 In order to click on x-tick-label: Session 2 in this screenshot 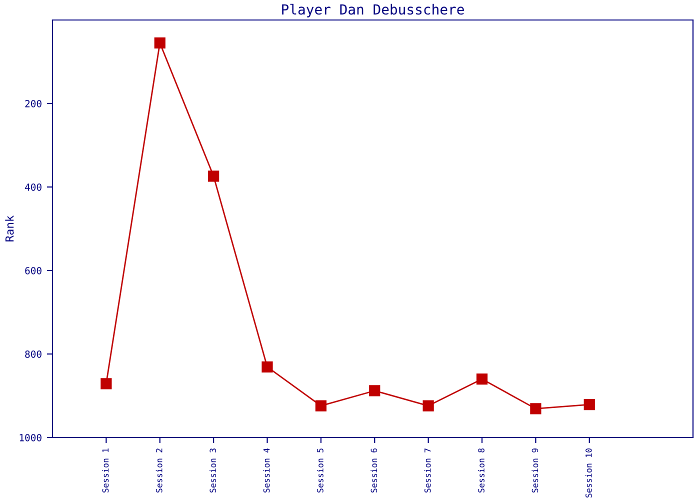, I will do `click(159, 470)`.